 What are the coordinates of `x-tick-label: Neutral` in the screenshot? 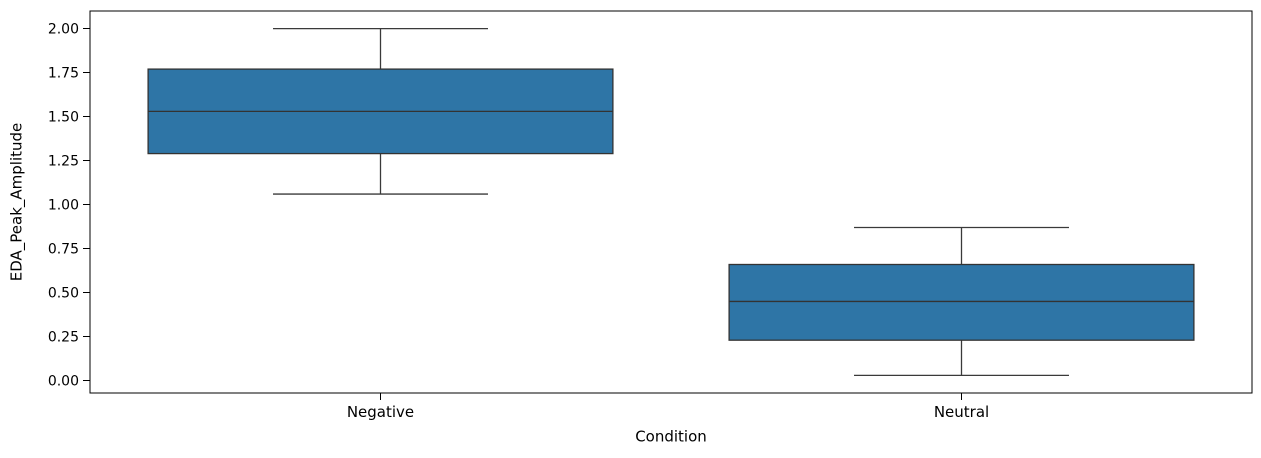 It's located at (961, 412).